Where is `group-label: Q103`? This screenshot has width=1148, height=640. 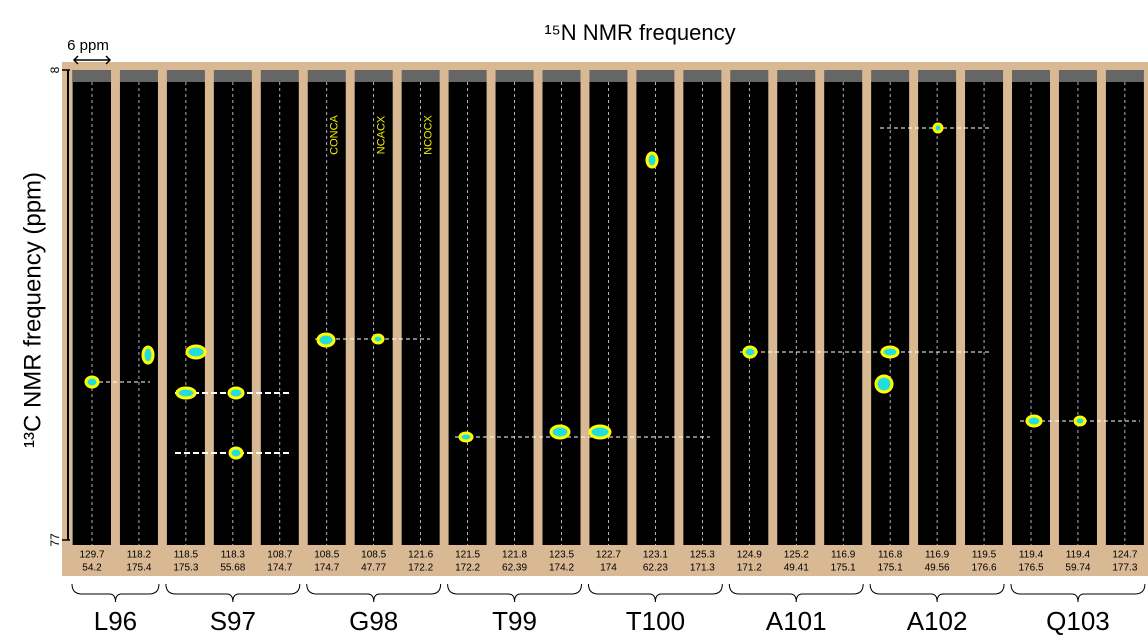 group-label: Q103 is located at coordinates (1078, 621).